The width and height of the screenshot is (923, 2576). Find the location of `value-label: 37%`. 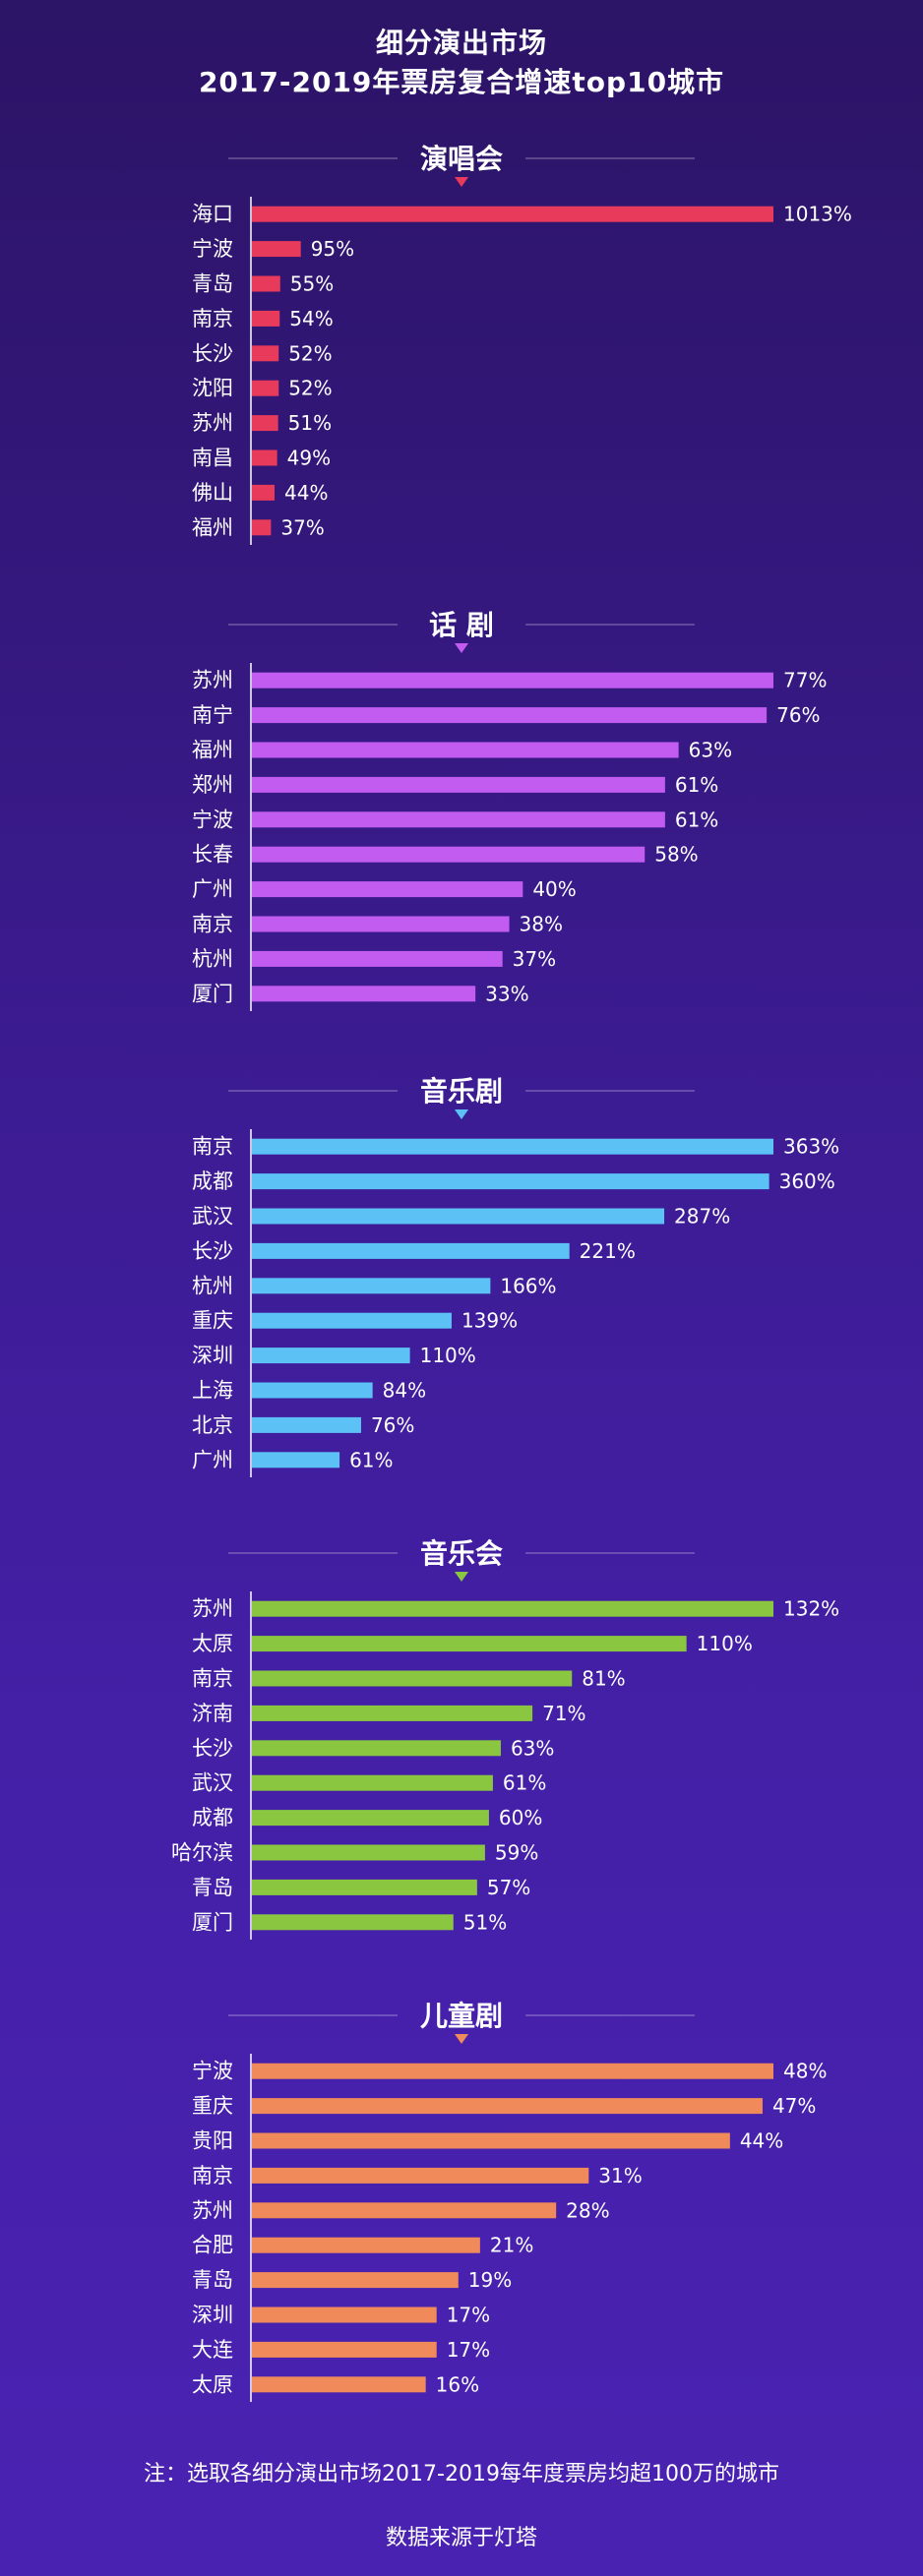

value-label: 37% is located at coordinates (534, 959).